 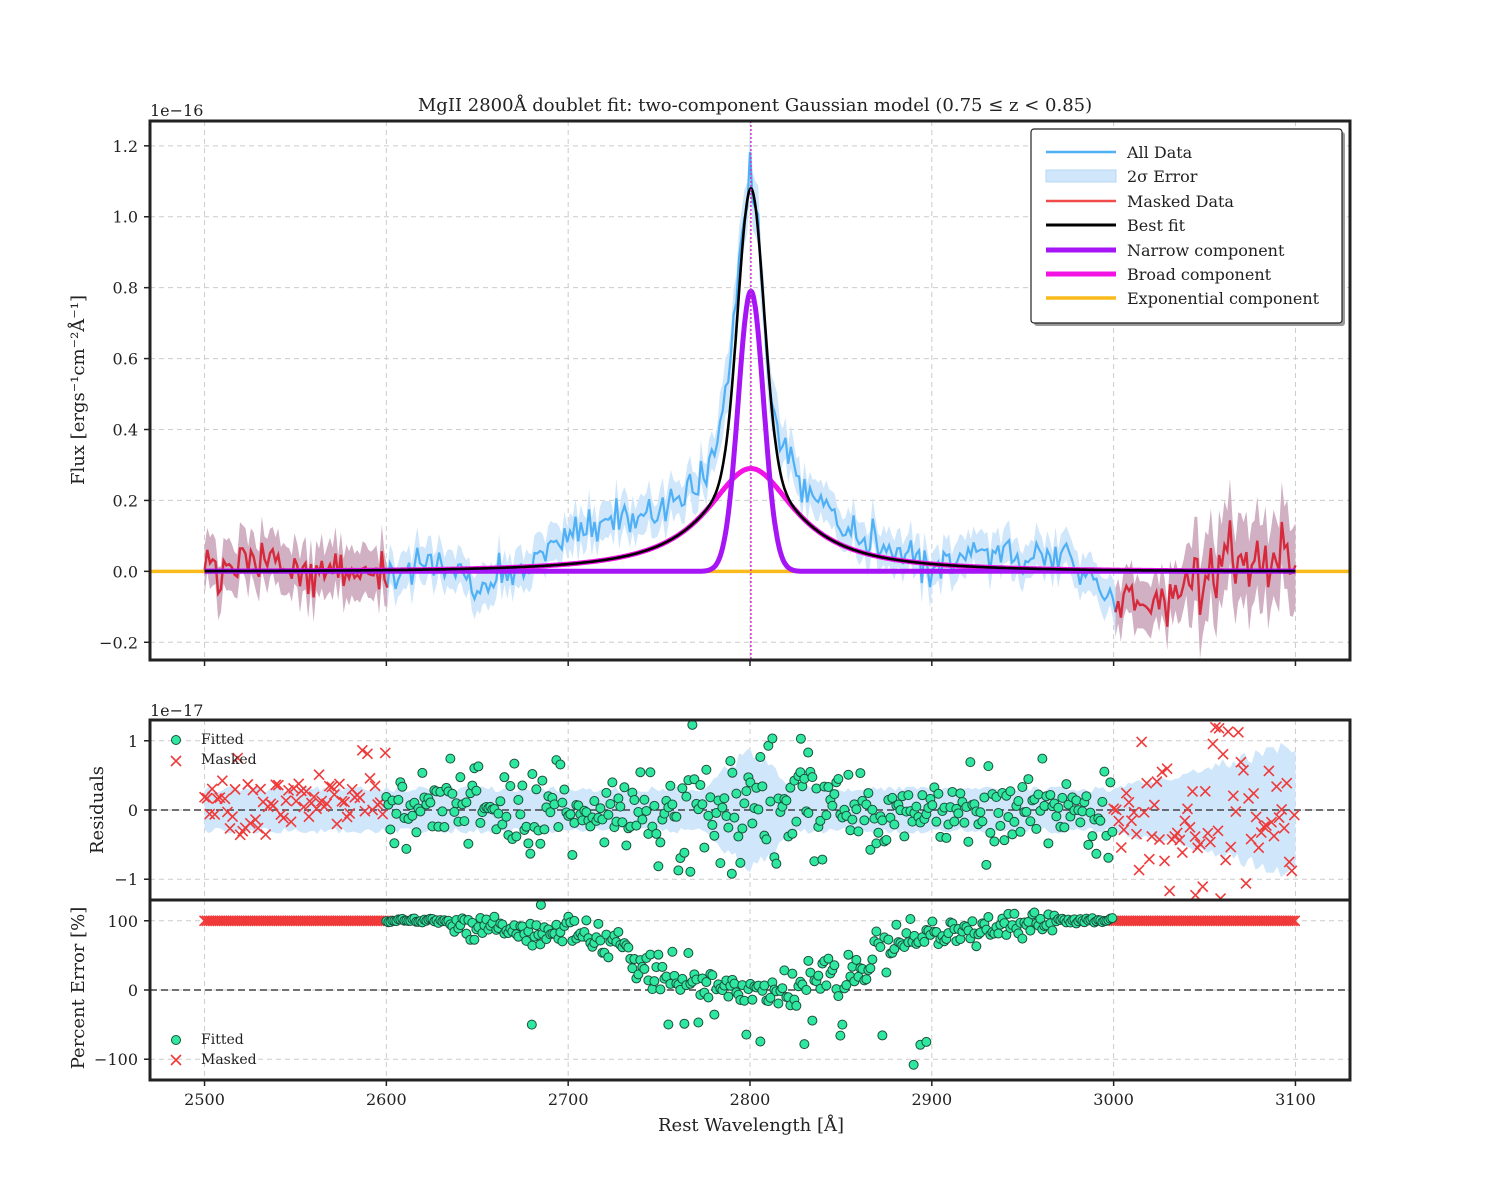 What do you see at coordinates (176, 761) in the screenshot?
I see `legend-marker-masked` at bounding box center [176, 761].